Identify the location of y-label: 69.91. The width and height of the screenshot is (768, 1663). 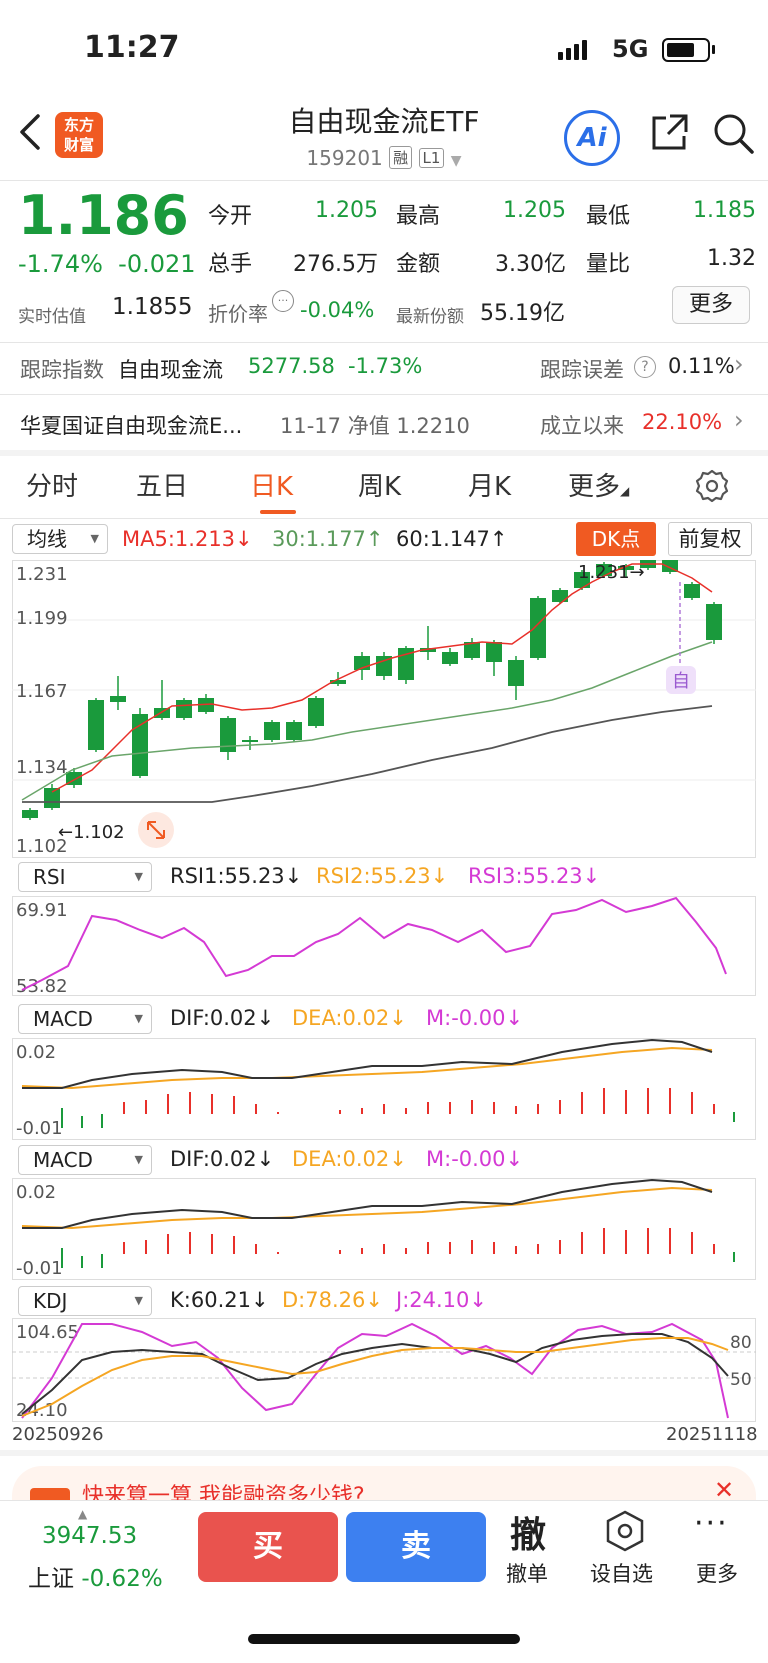
(42, 910).